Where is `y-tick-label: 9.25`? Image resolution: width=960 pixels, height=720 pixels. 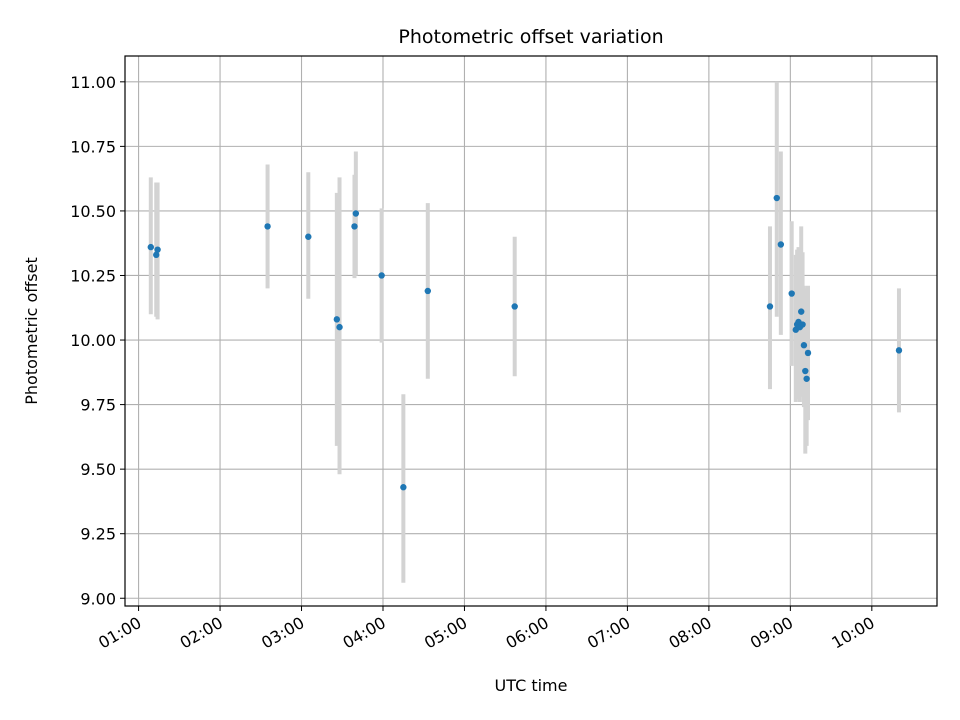
y-tick-label: 9.25 is located at coordinates (98, 534).